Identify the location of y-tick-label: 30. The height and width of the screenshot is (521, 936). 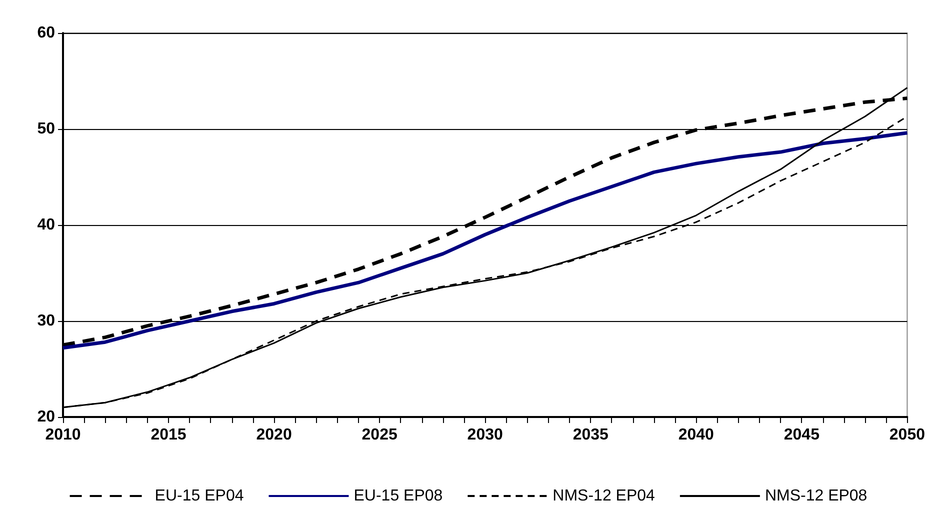
(46, 321).